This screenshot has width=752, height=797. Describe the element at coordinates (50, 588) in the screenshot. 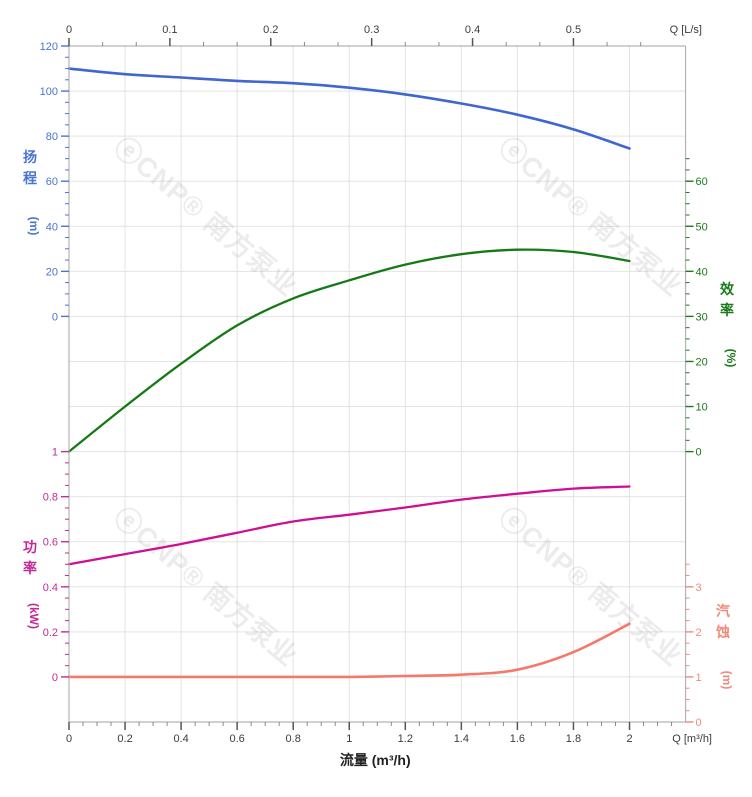

I see `power-tick-label: 0.4` at that location.